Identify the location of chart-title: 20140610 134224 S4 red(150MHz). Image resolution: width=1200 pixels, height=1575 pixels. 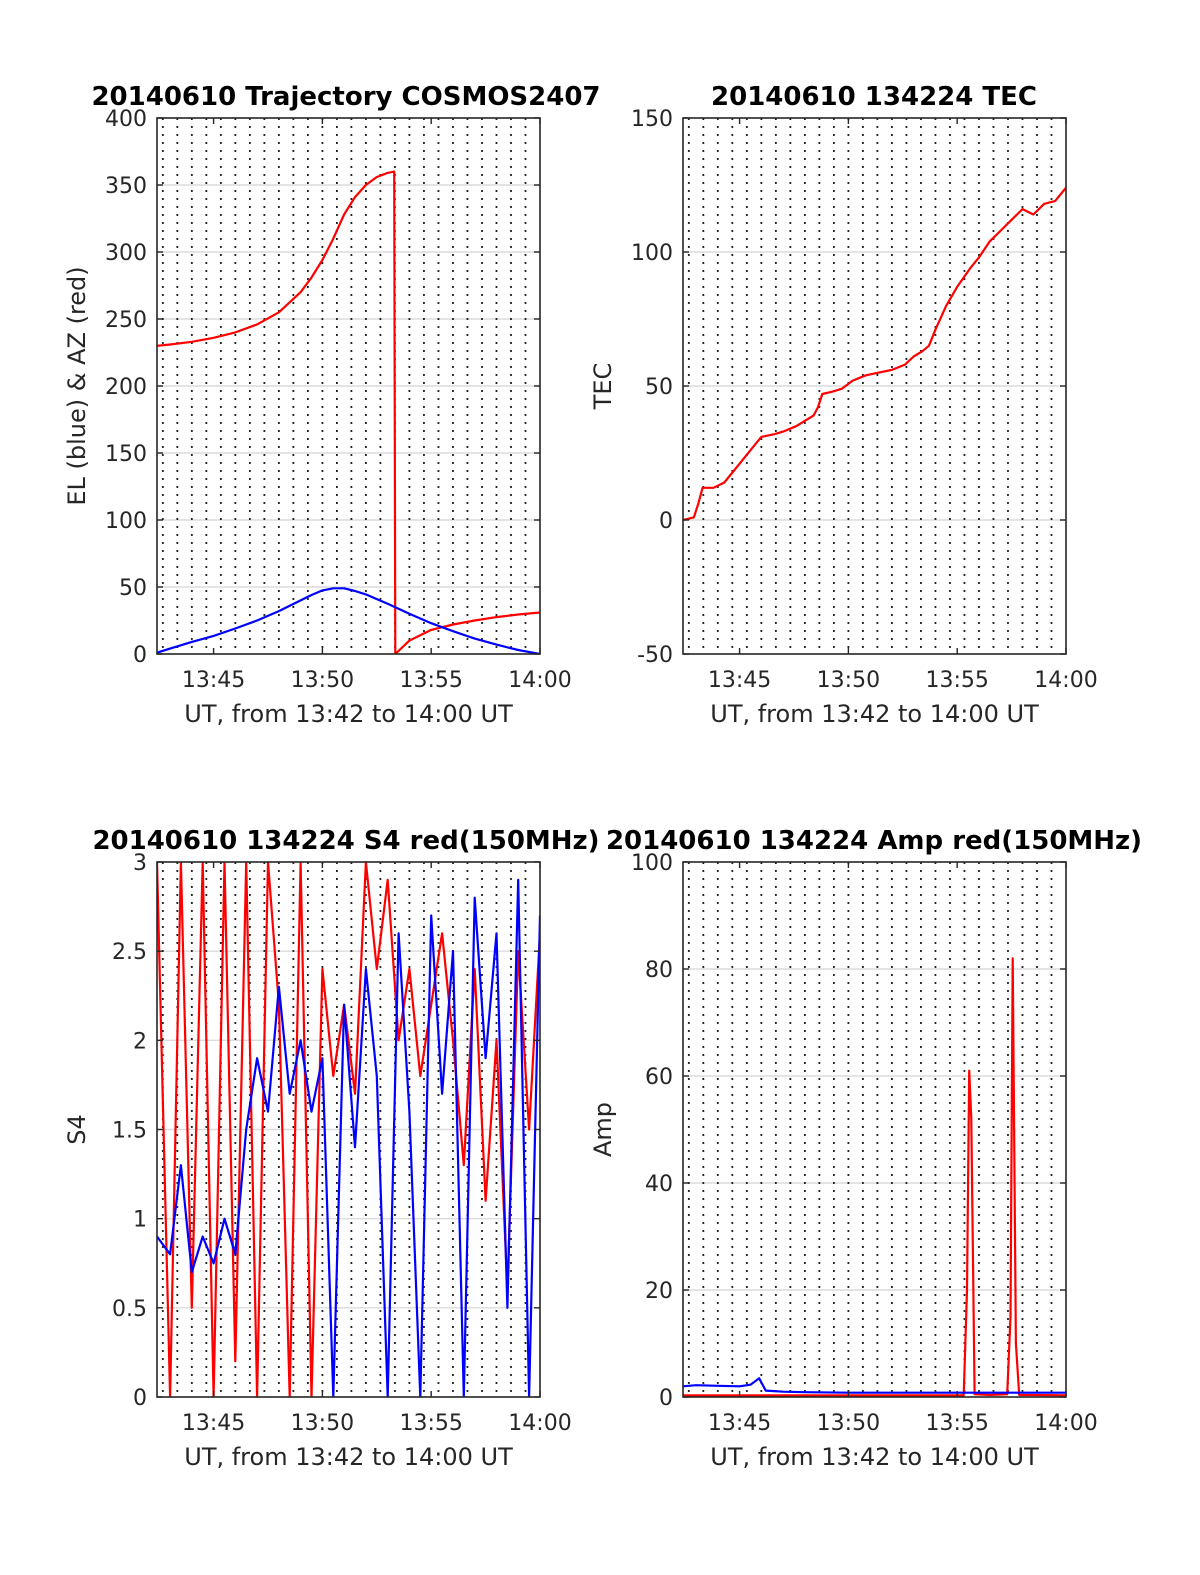
(345, 841).